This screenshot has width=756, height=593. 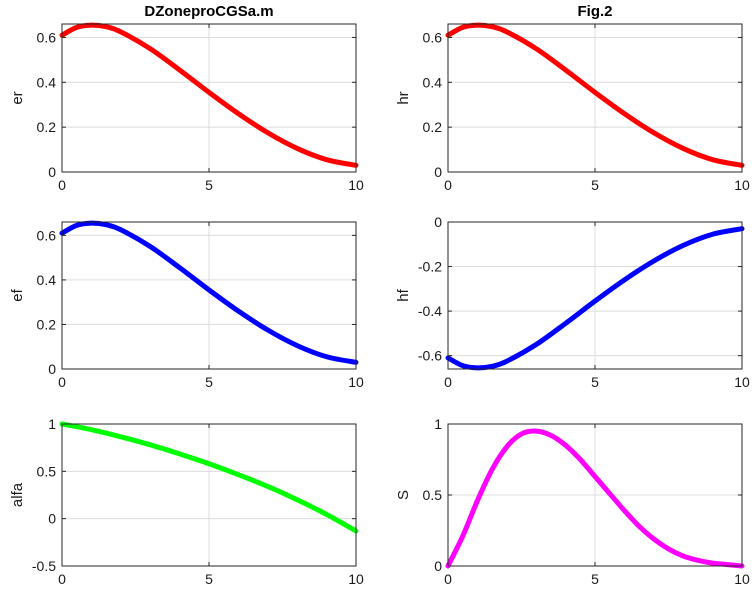 What do you see at coordinates (17, 97) in the screenshot?
I see `y-axis-label: er` at bounding box center [17, 97].